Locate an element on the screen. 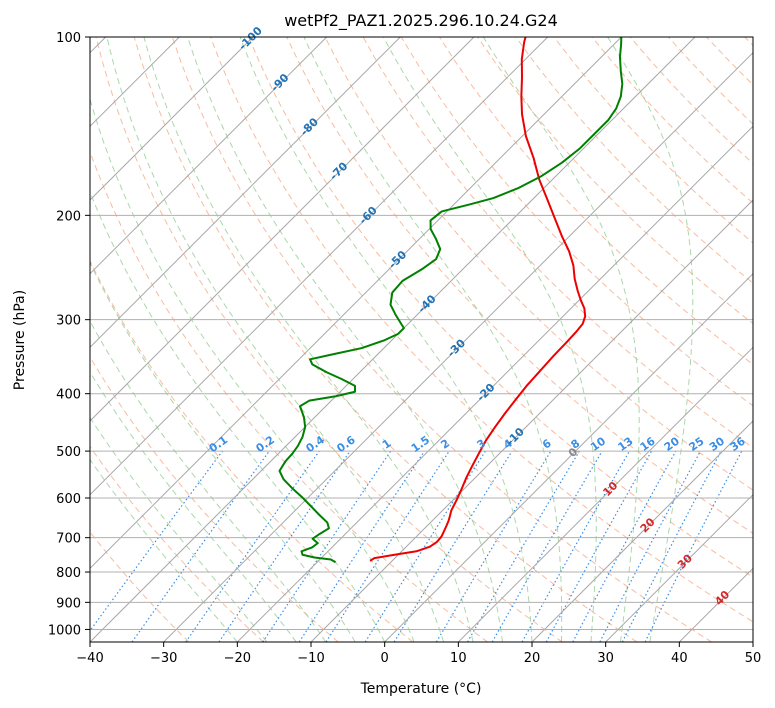 This screenshot has height=708, width=775. y-tick-label: 100 is located at coordinates (68, 38).